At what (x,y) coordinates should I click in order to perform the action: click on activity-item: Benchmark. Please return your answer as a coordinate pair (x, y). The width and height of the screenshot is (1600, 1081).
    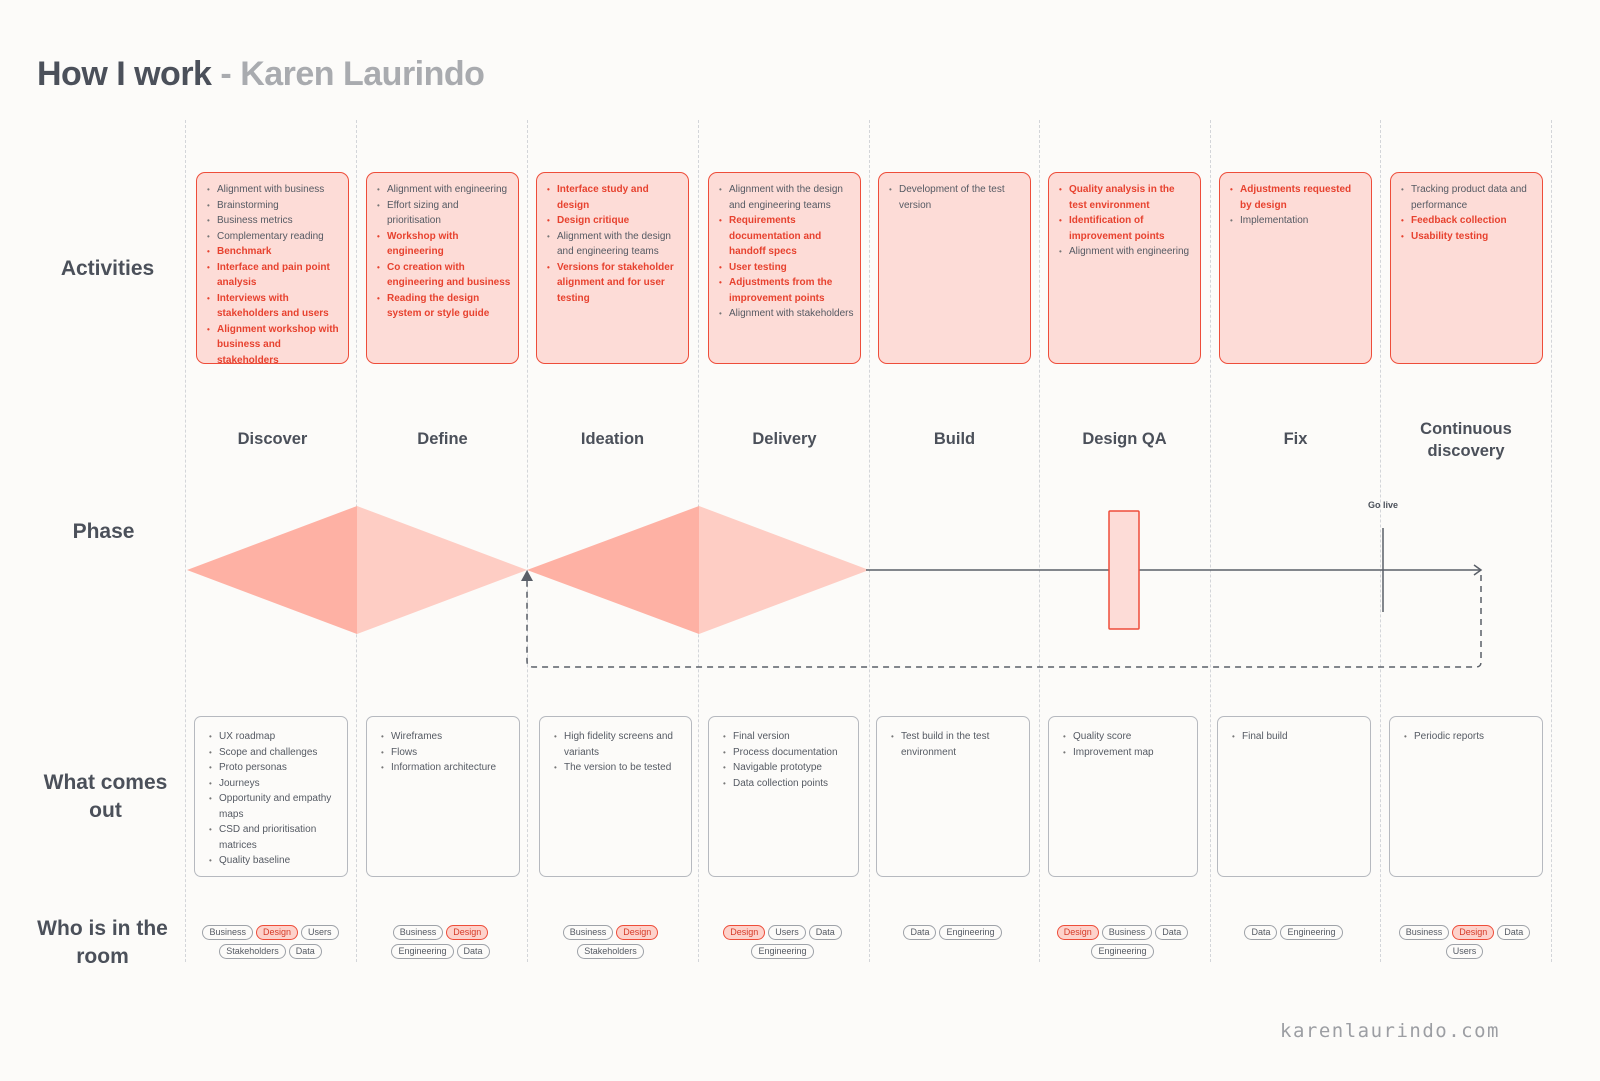
    Looking at the image, I should click on (274, 252).